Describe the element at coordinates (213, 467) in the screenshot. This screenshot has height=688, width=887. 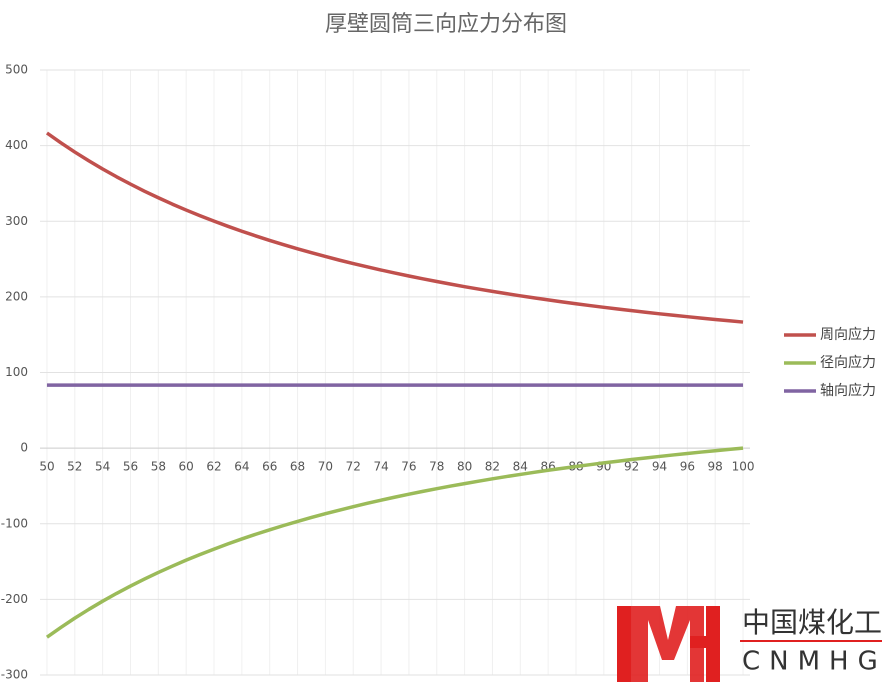
I see `x-tick-label: 62` at that location.